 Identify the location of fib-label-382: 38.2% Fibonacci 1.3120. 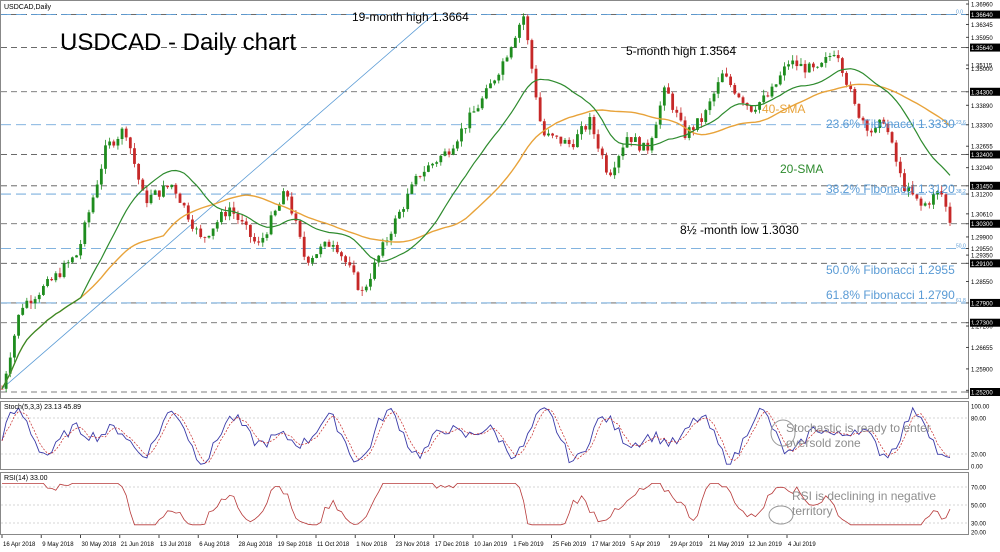
(890, 189).